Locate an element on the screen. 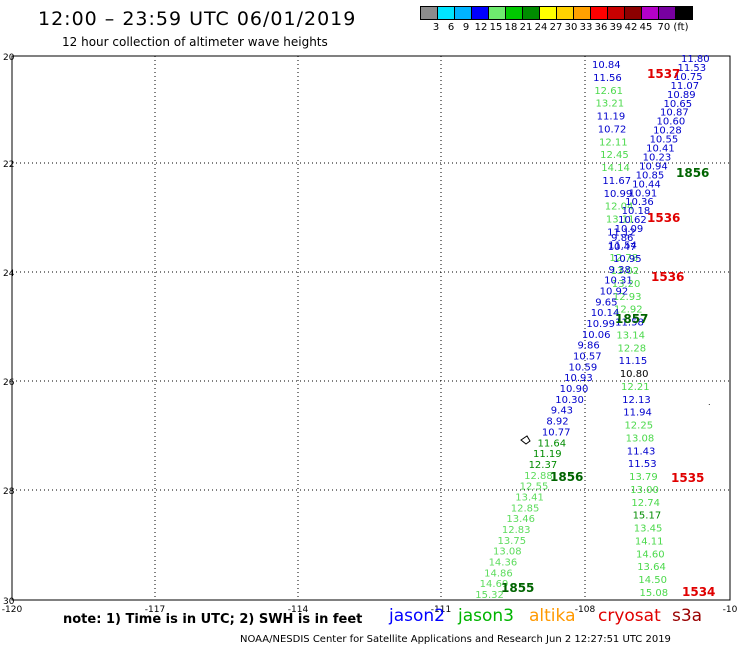 The image size is (740, 650). page-title: 12:00 – 23:59 UTC 06/01/2019 is located at coordinates (197, 19).